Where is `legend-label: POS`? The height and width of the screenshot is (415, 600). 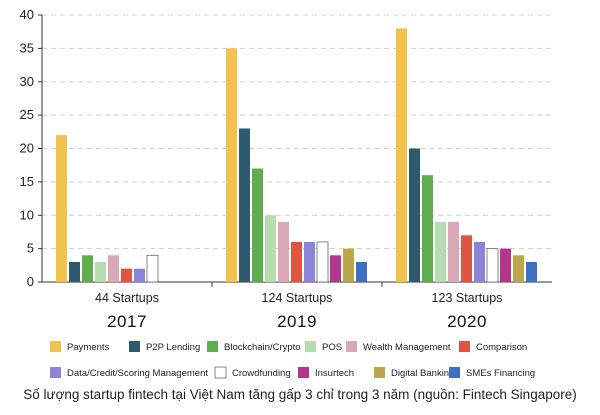
legend-label: POS is located at coordinates (332, 347).